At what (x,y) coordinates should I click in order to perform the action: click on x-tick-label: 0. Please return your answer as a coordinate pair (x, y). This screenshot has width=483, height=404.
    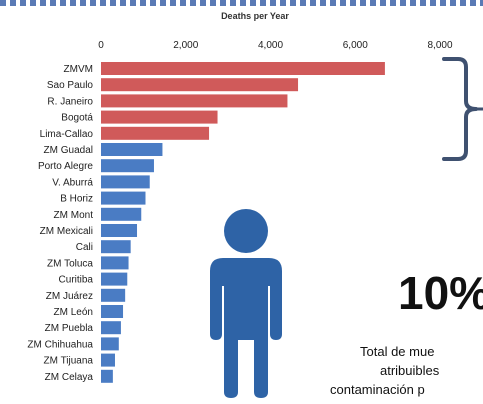
    Looking at the image, I should click on (101, 45).